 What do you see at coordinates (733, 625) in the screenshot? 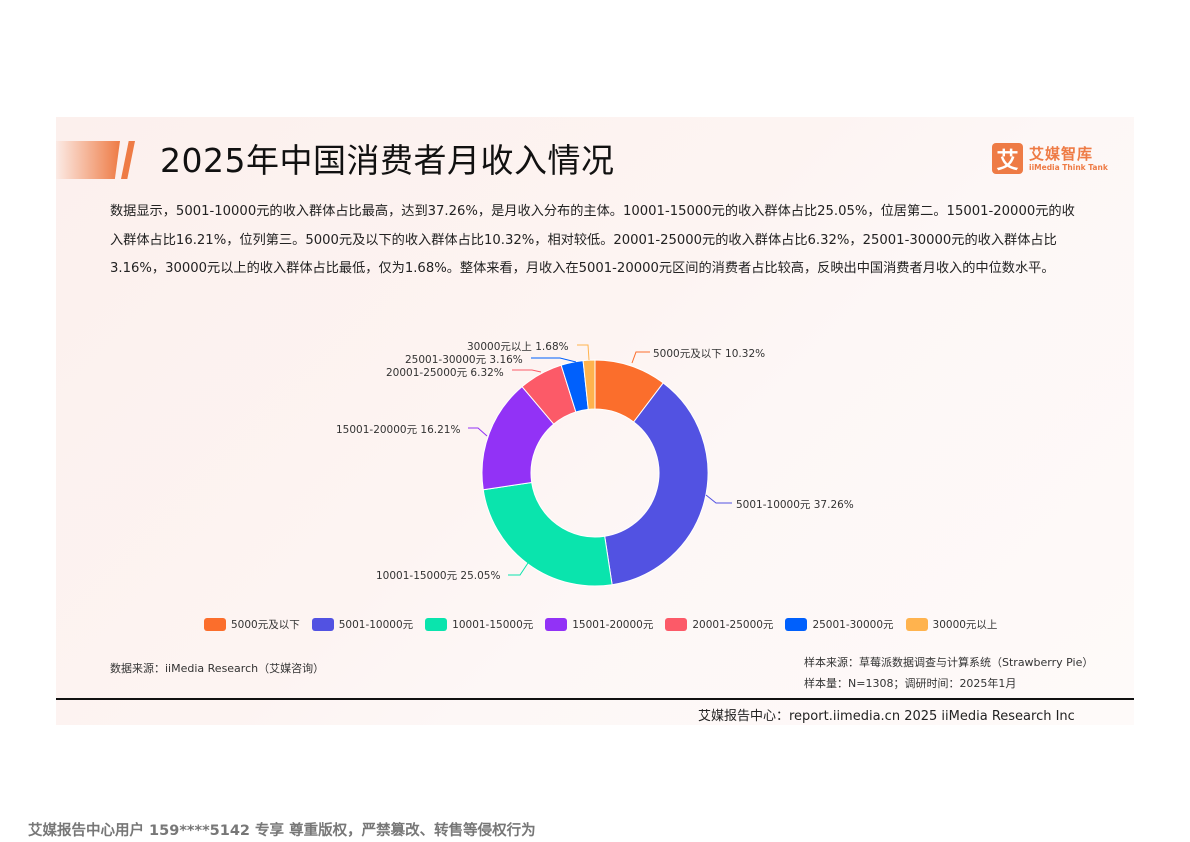
I see `legend-label: 20001-25000元` at bounding box center [733, 625].